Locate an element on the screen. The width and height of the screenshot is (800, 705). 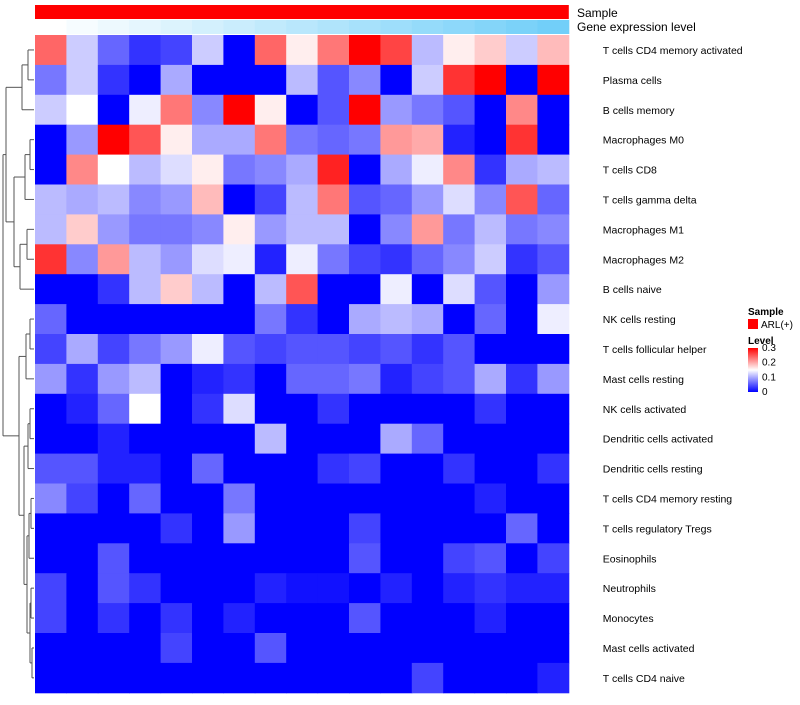
row-dendrogram is located at coordinates (18, 364).